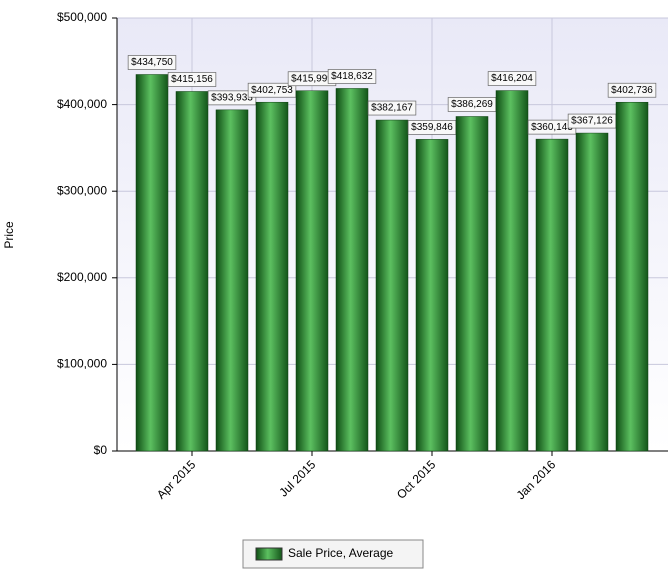 The width and height of the screenshot is (672, 578). What do you see at coordinates (536, 479) in the screenshot?
I see `x-tick-label: Jan 2016` at bounding box center [536, 479].